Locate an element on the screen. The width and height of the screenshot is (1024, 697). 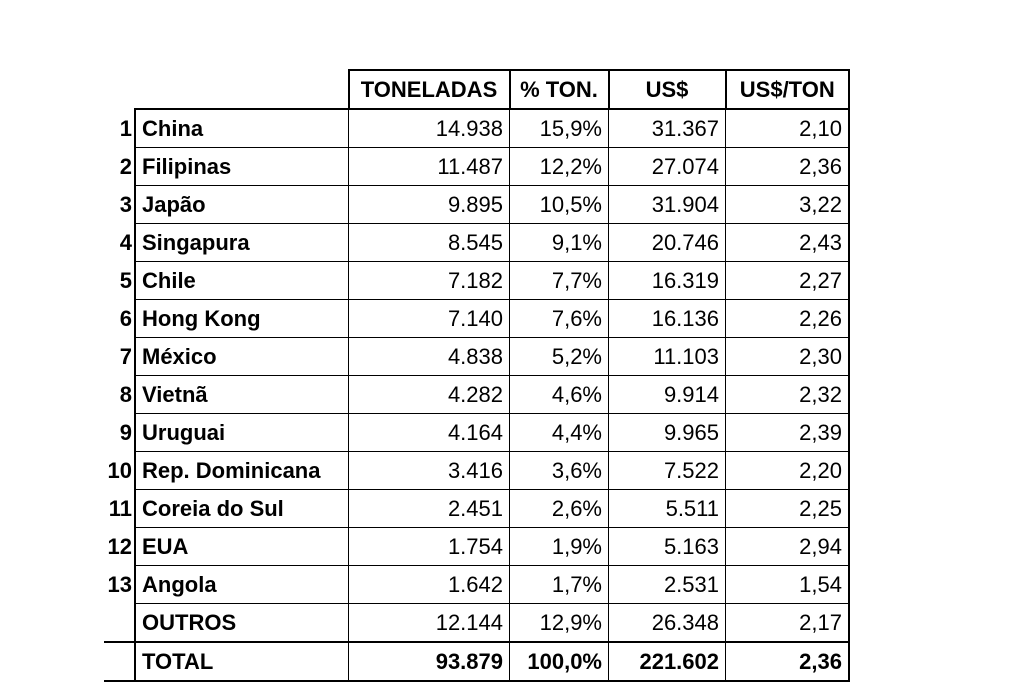
pct-ton-cell: 4,6% is located at coordinates (559, 394).